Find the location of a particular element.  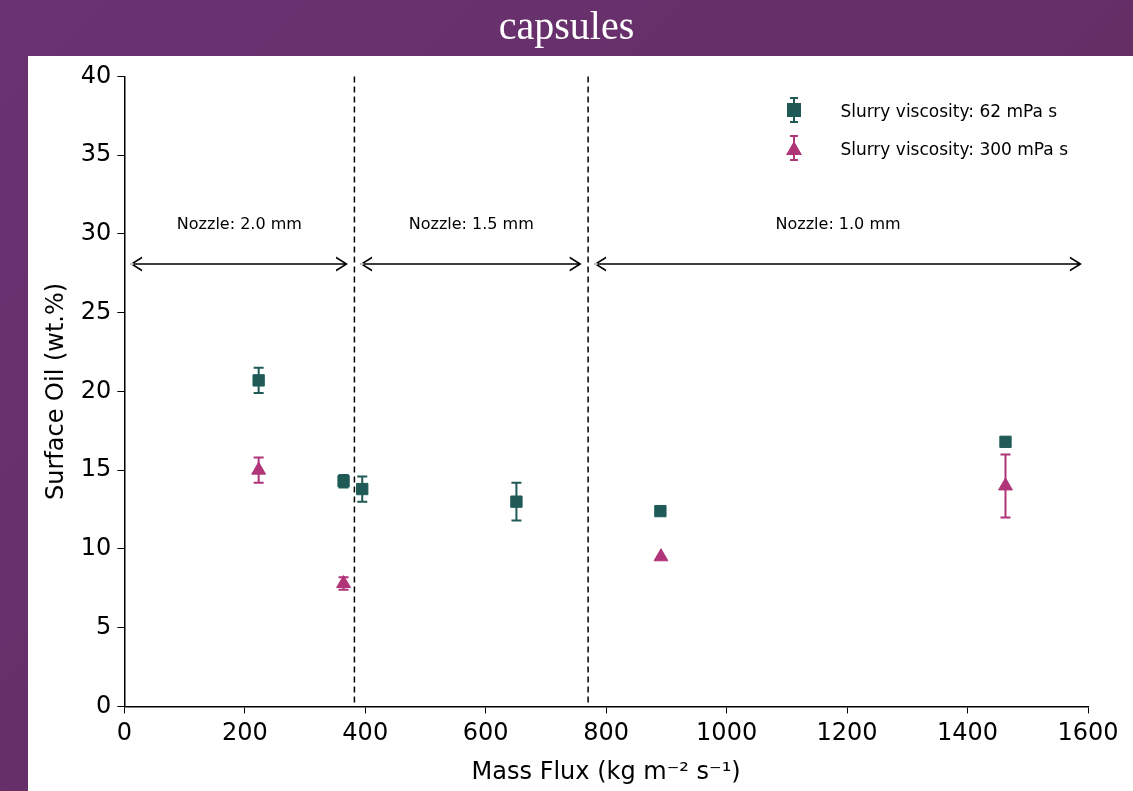

x-tick-label: 400 is located at coordinates (365, 732).